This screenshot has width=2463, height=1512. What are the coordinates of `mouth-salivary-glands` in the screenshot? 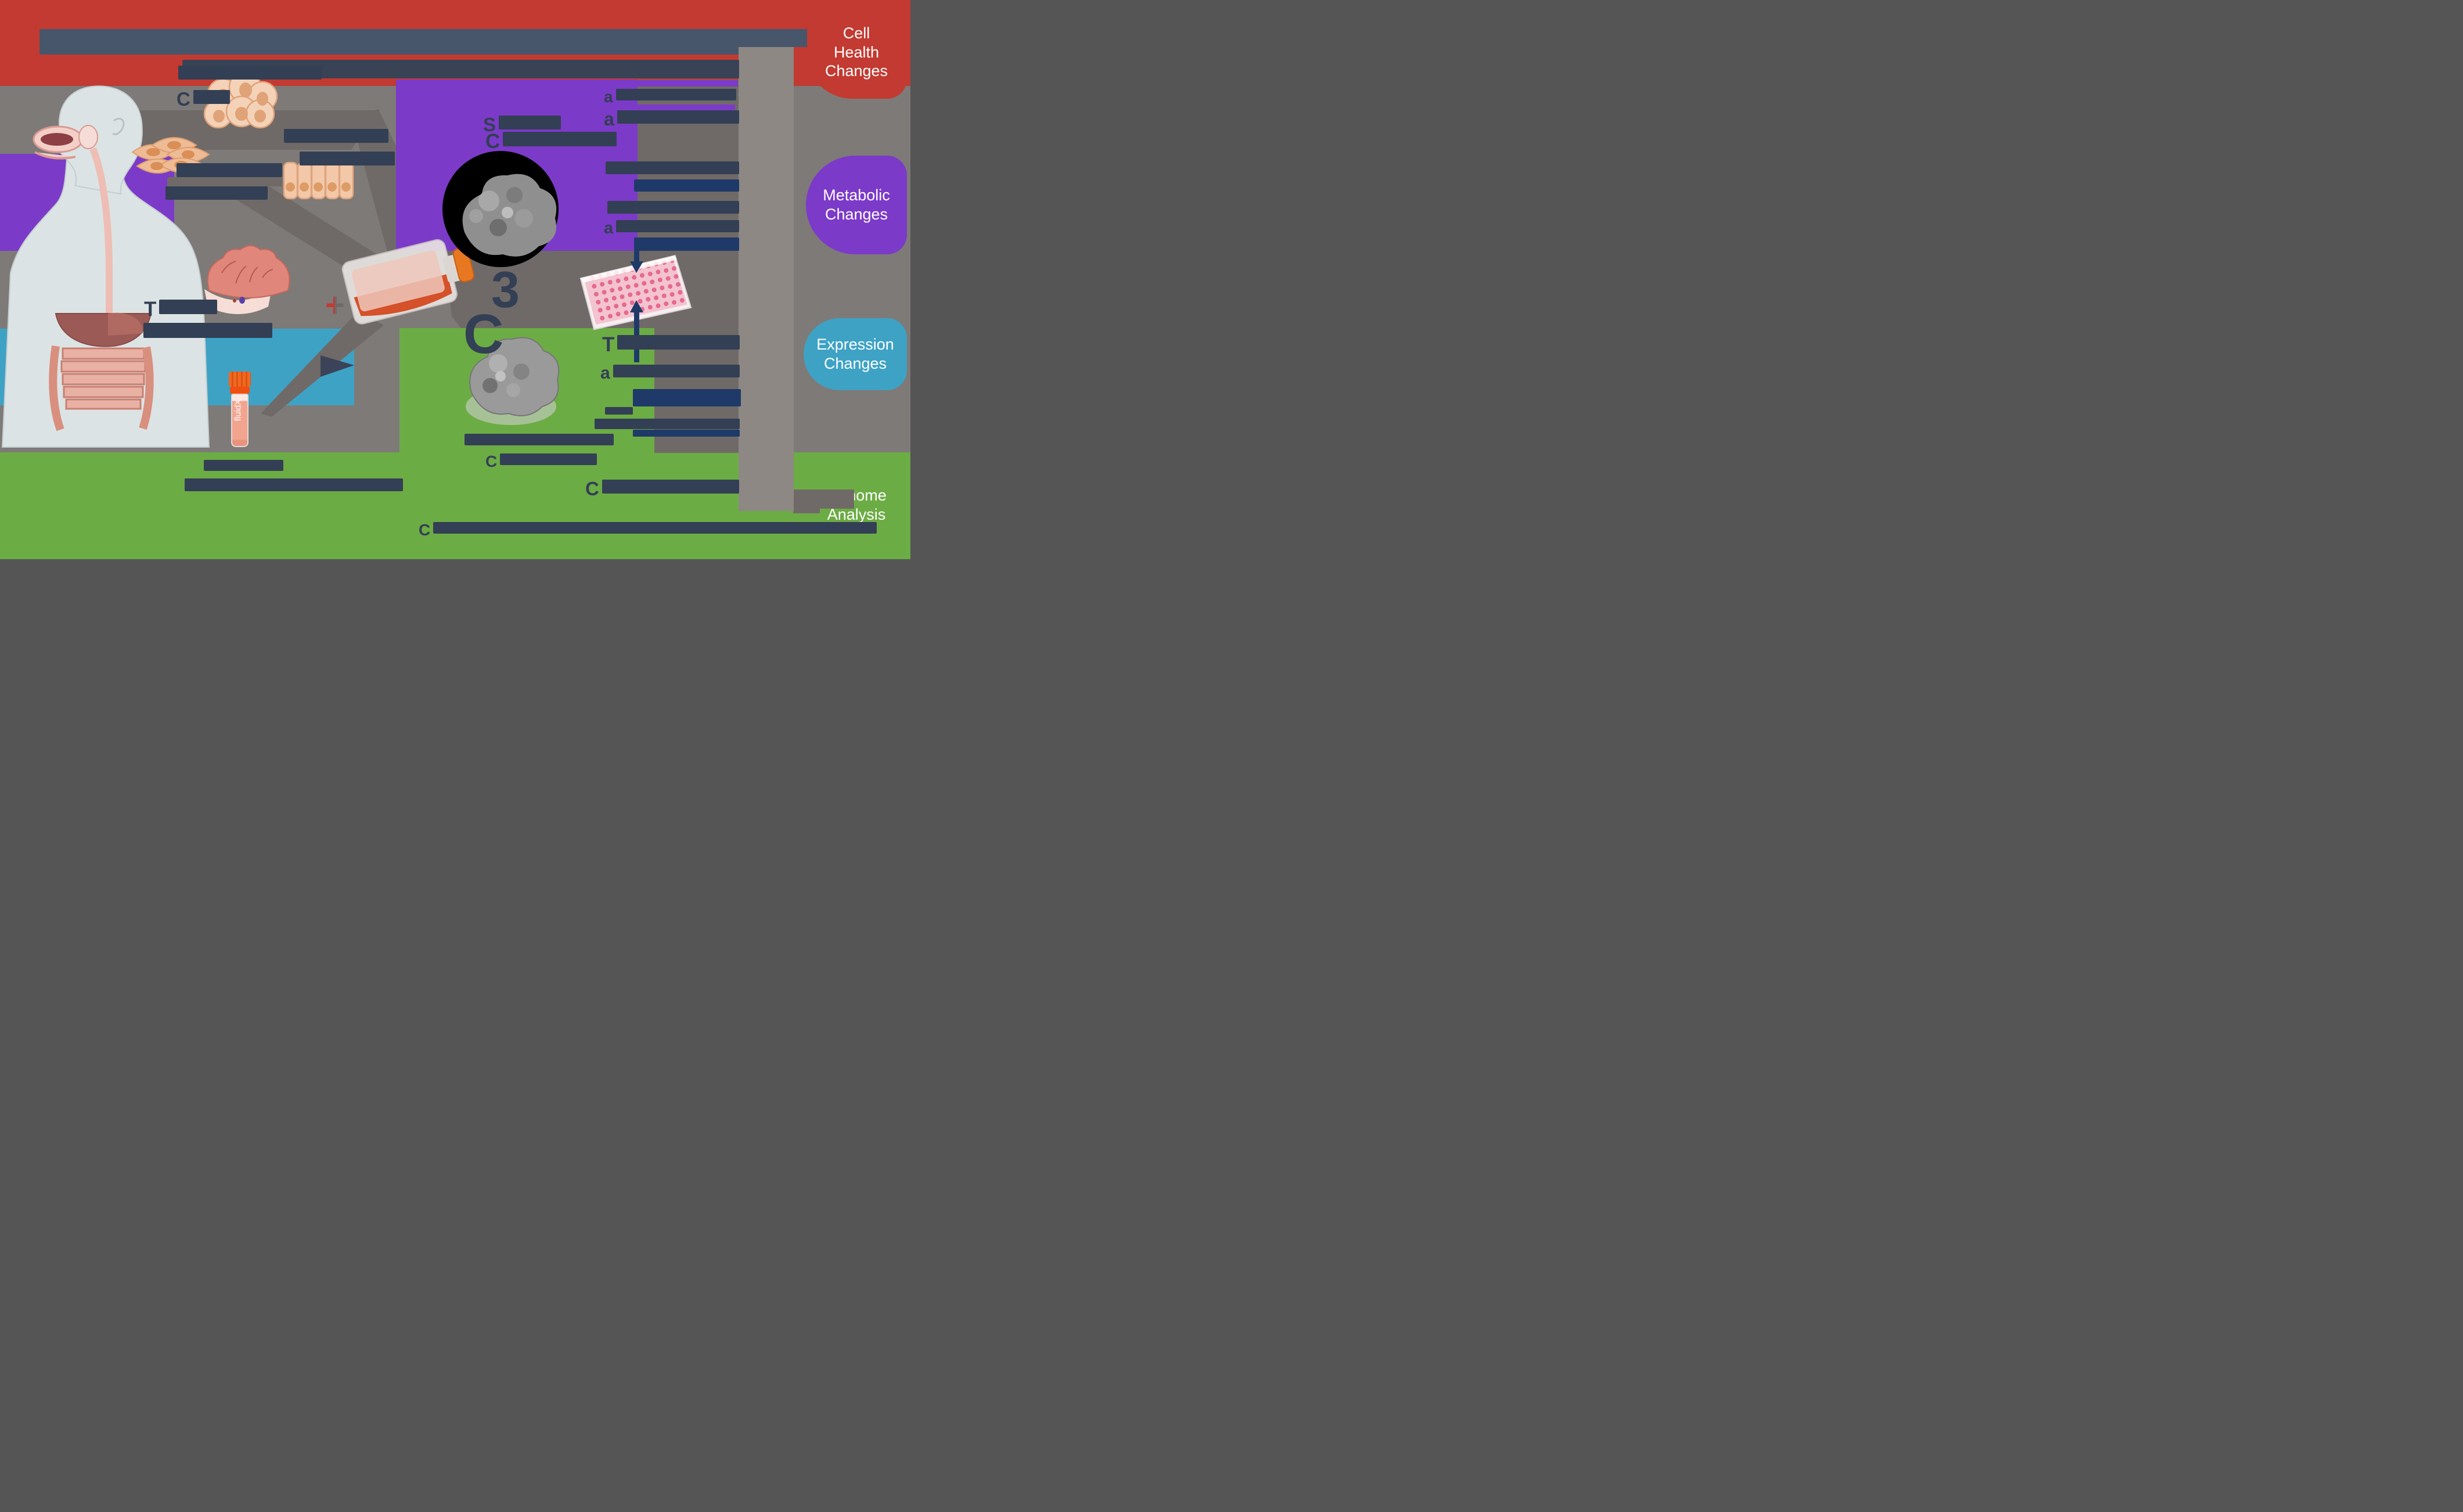 It's located at (65, 143).